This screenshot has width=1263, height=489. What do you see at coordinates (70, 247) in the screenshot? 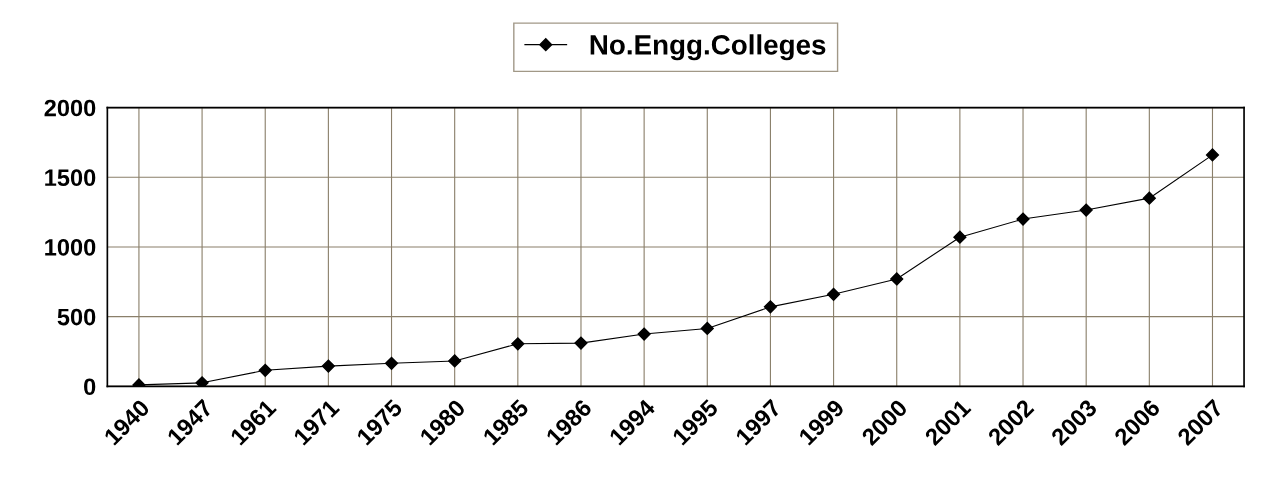
I see `y-tick-label: 1000` at bounding box center [70, 247].